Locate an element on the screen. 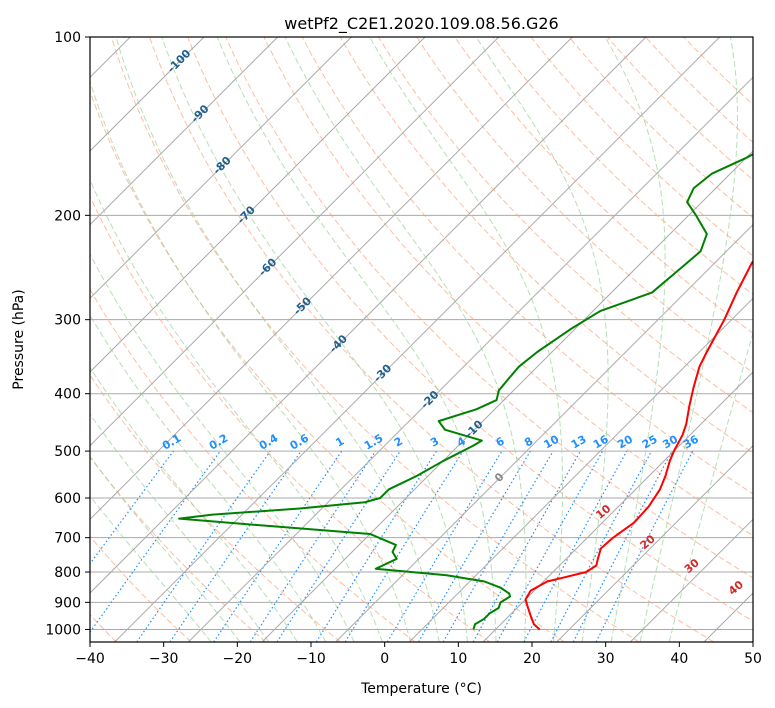 The image size is (775, 708). x-axis-title: Temperature (°C) is located at coordinates (421, 689).